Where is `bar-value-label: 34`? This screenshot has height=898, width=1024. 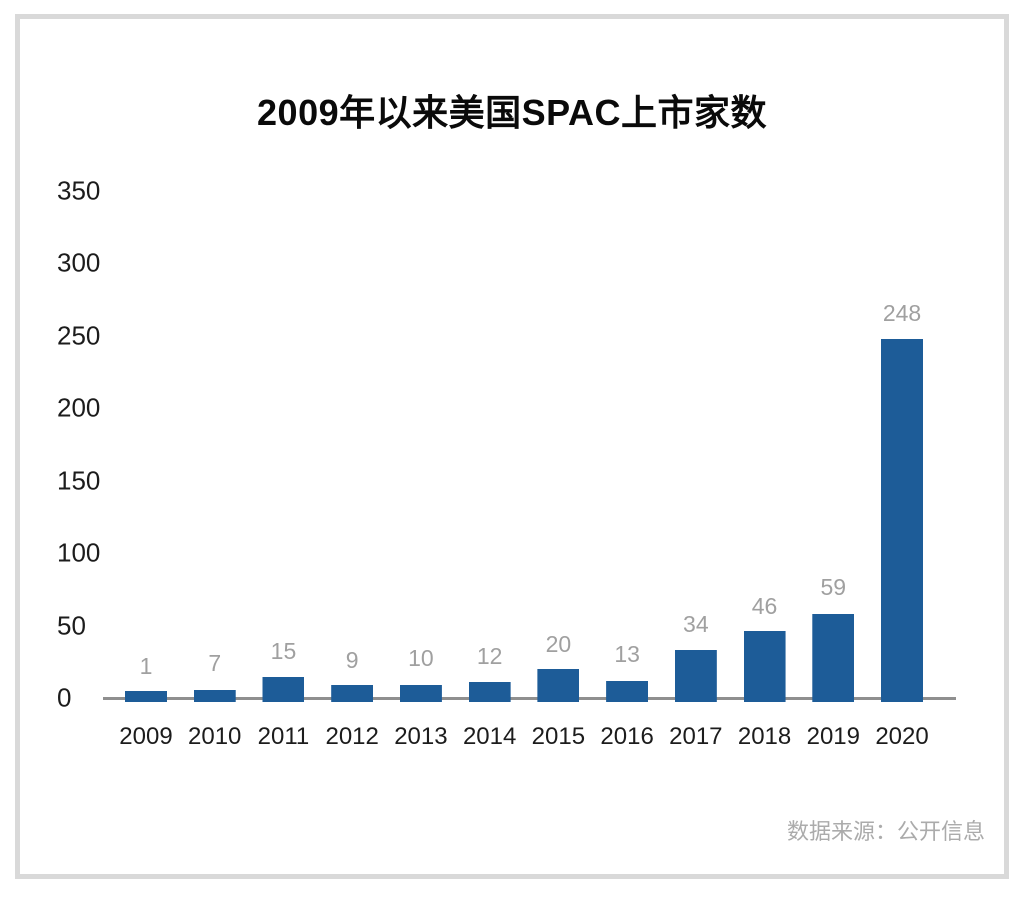 bar-value-label: 34 is located at coordinates (696, 624).